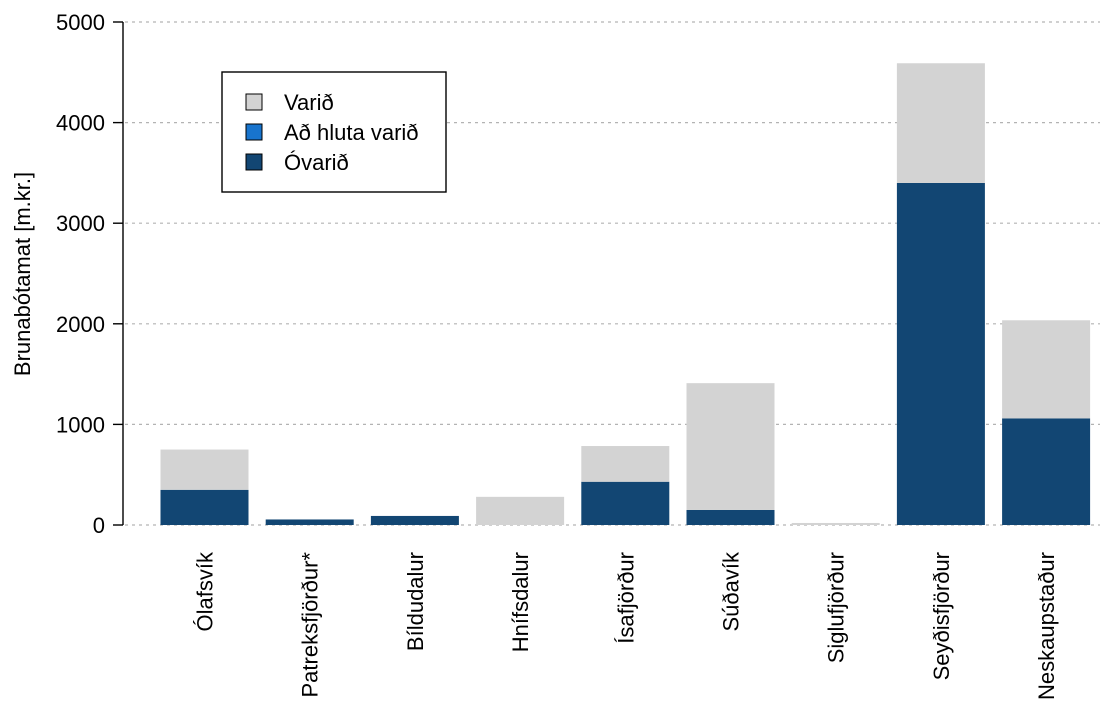 This screenshot has height=717, width=1119. I want to click on x-tick-label: Bíldudalur, so click(415, 601).